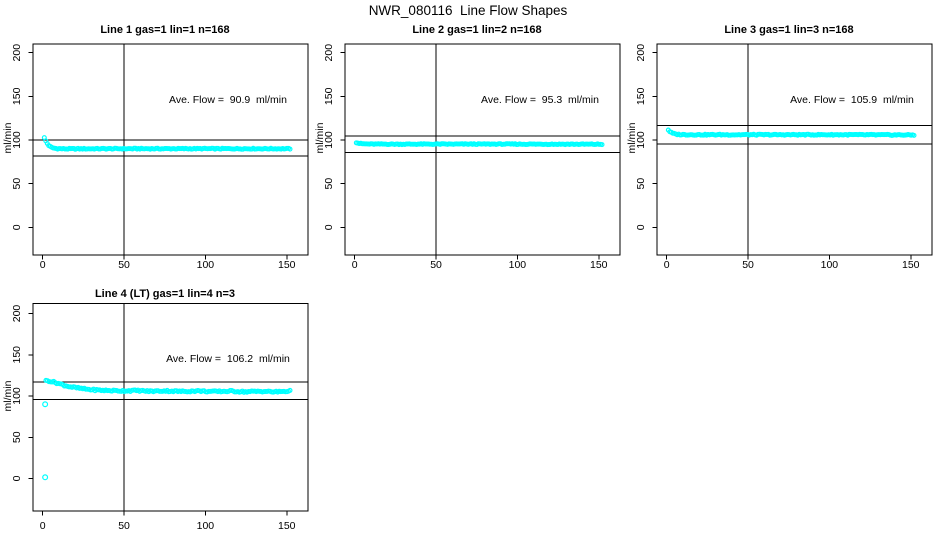 This screenshot has height=540, width=936. What do you see at coordinates (788, 30) in the screenshot?
I see `panel-title: Line 3 gas=1 lin=3 n=168` at bounding box center [788, 30].